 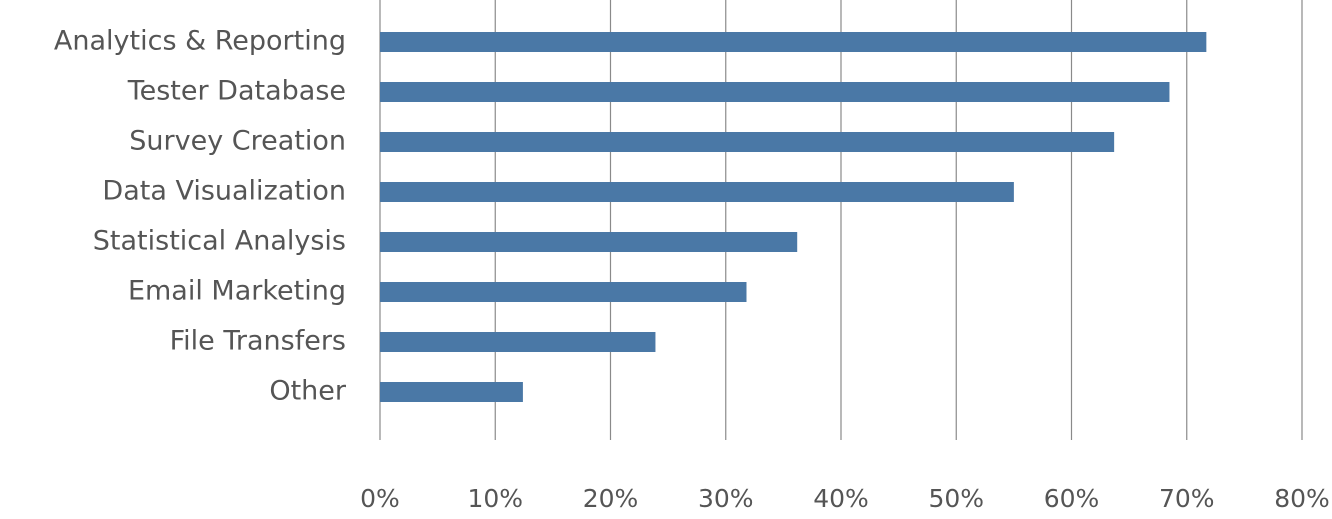 I want to click on x-tick-label: 0%, so click(x=380, y=498).